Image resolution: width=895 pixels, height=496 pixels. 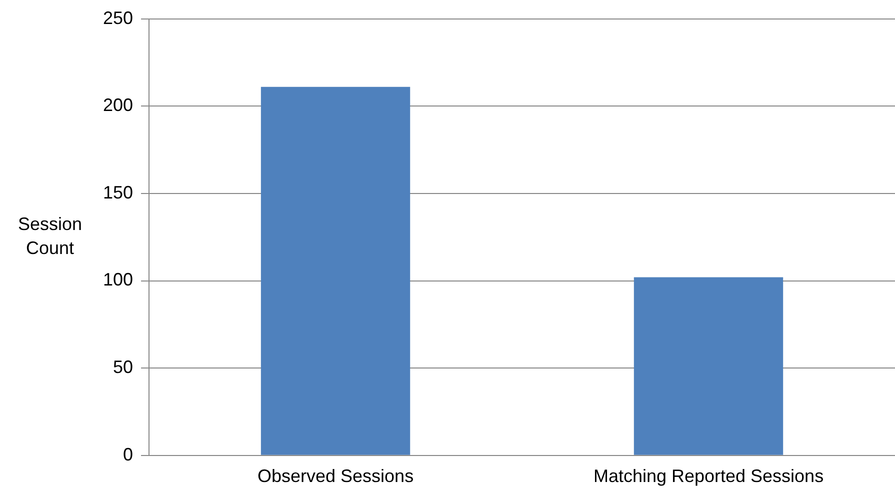 I want to click on x-tick-label: Observed Sessions, so click(x=335, y=476).